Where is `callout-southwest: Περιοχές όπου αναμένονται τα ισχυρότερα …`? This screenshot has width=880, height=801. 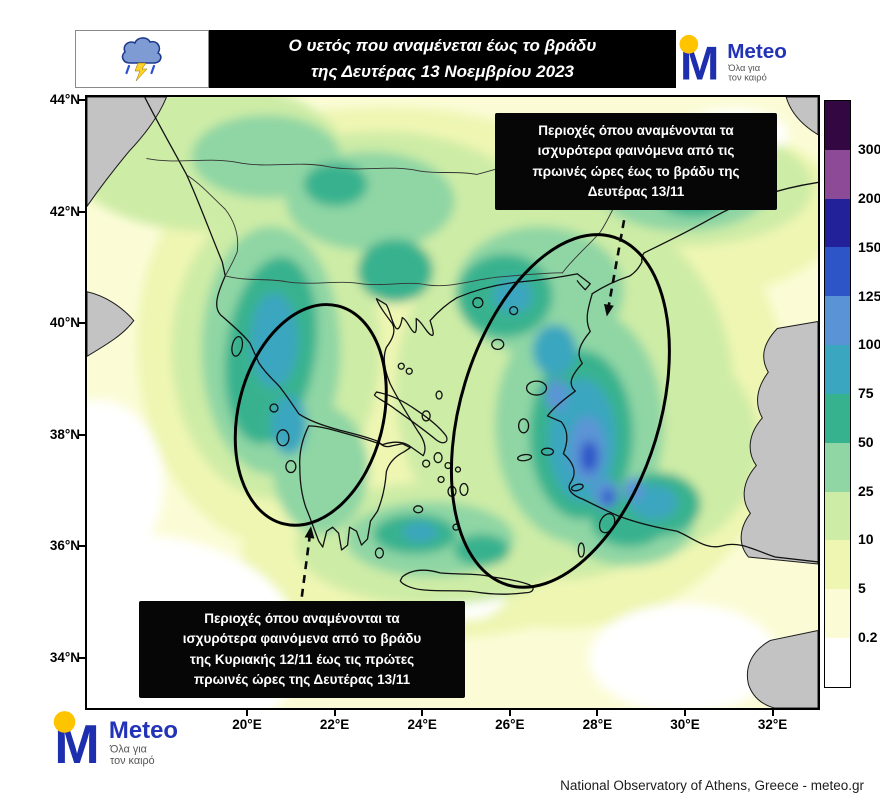
callout-southwest: Περιοχές όπου αναμένονται τα ισχυρότερα … is located at coordinates (302, 649).